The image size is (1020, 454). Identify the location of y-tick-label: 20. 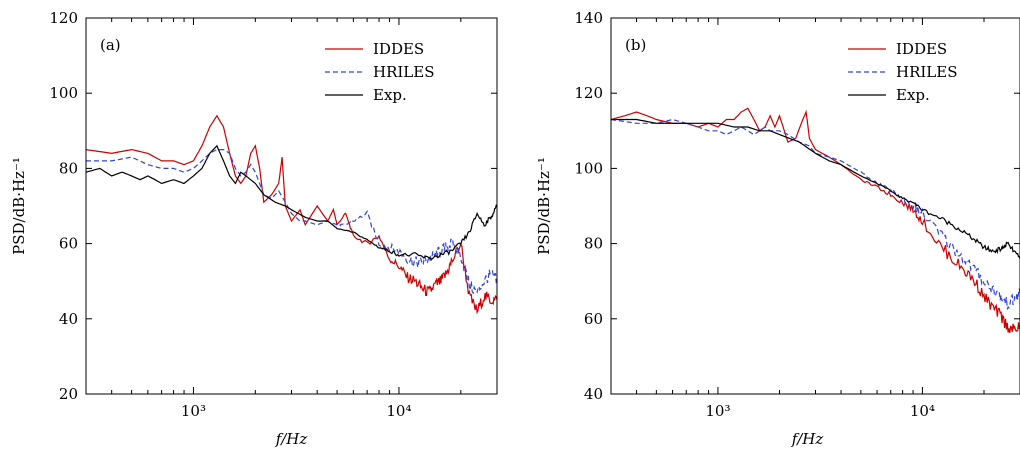
(68, 394).